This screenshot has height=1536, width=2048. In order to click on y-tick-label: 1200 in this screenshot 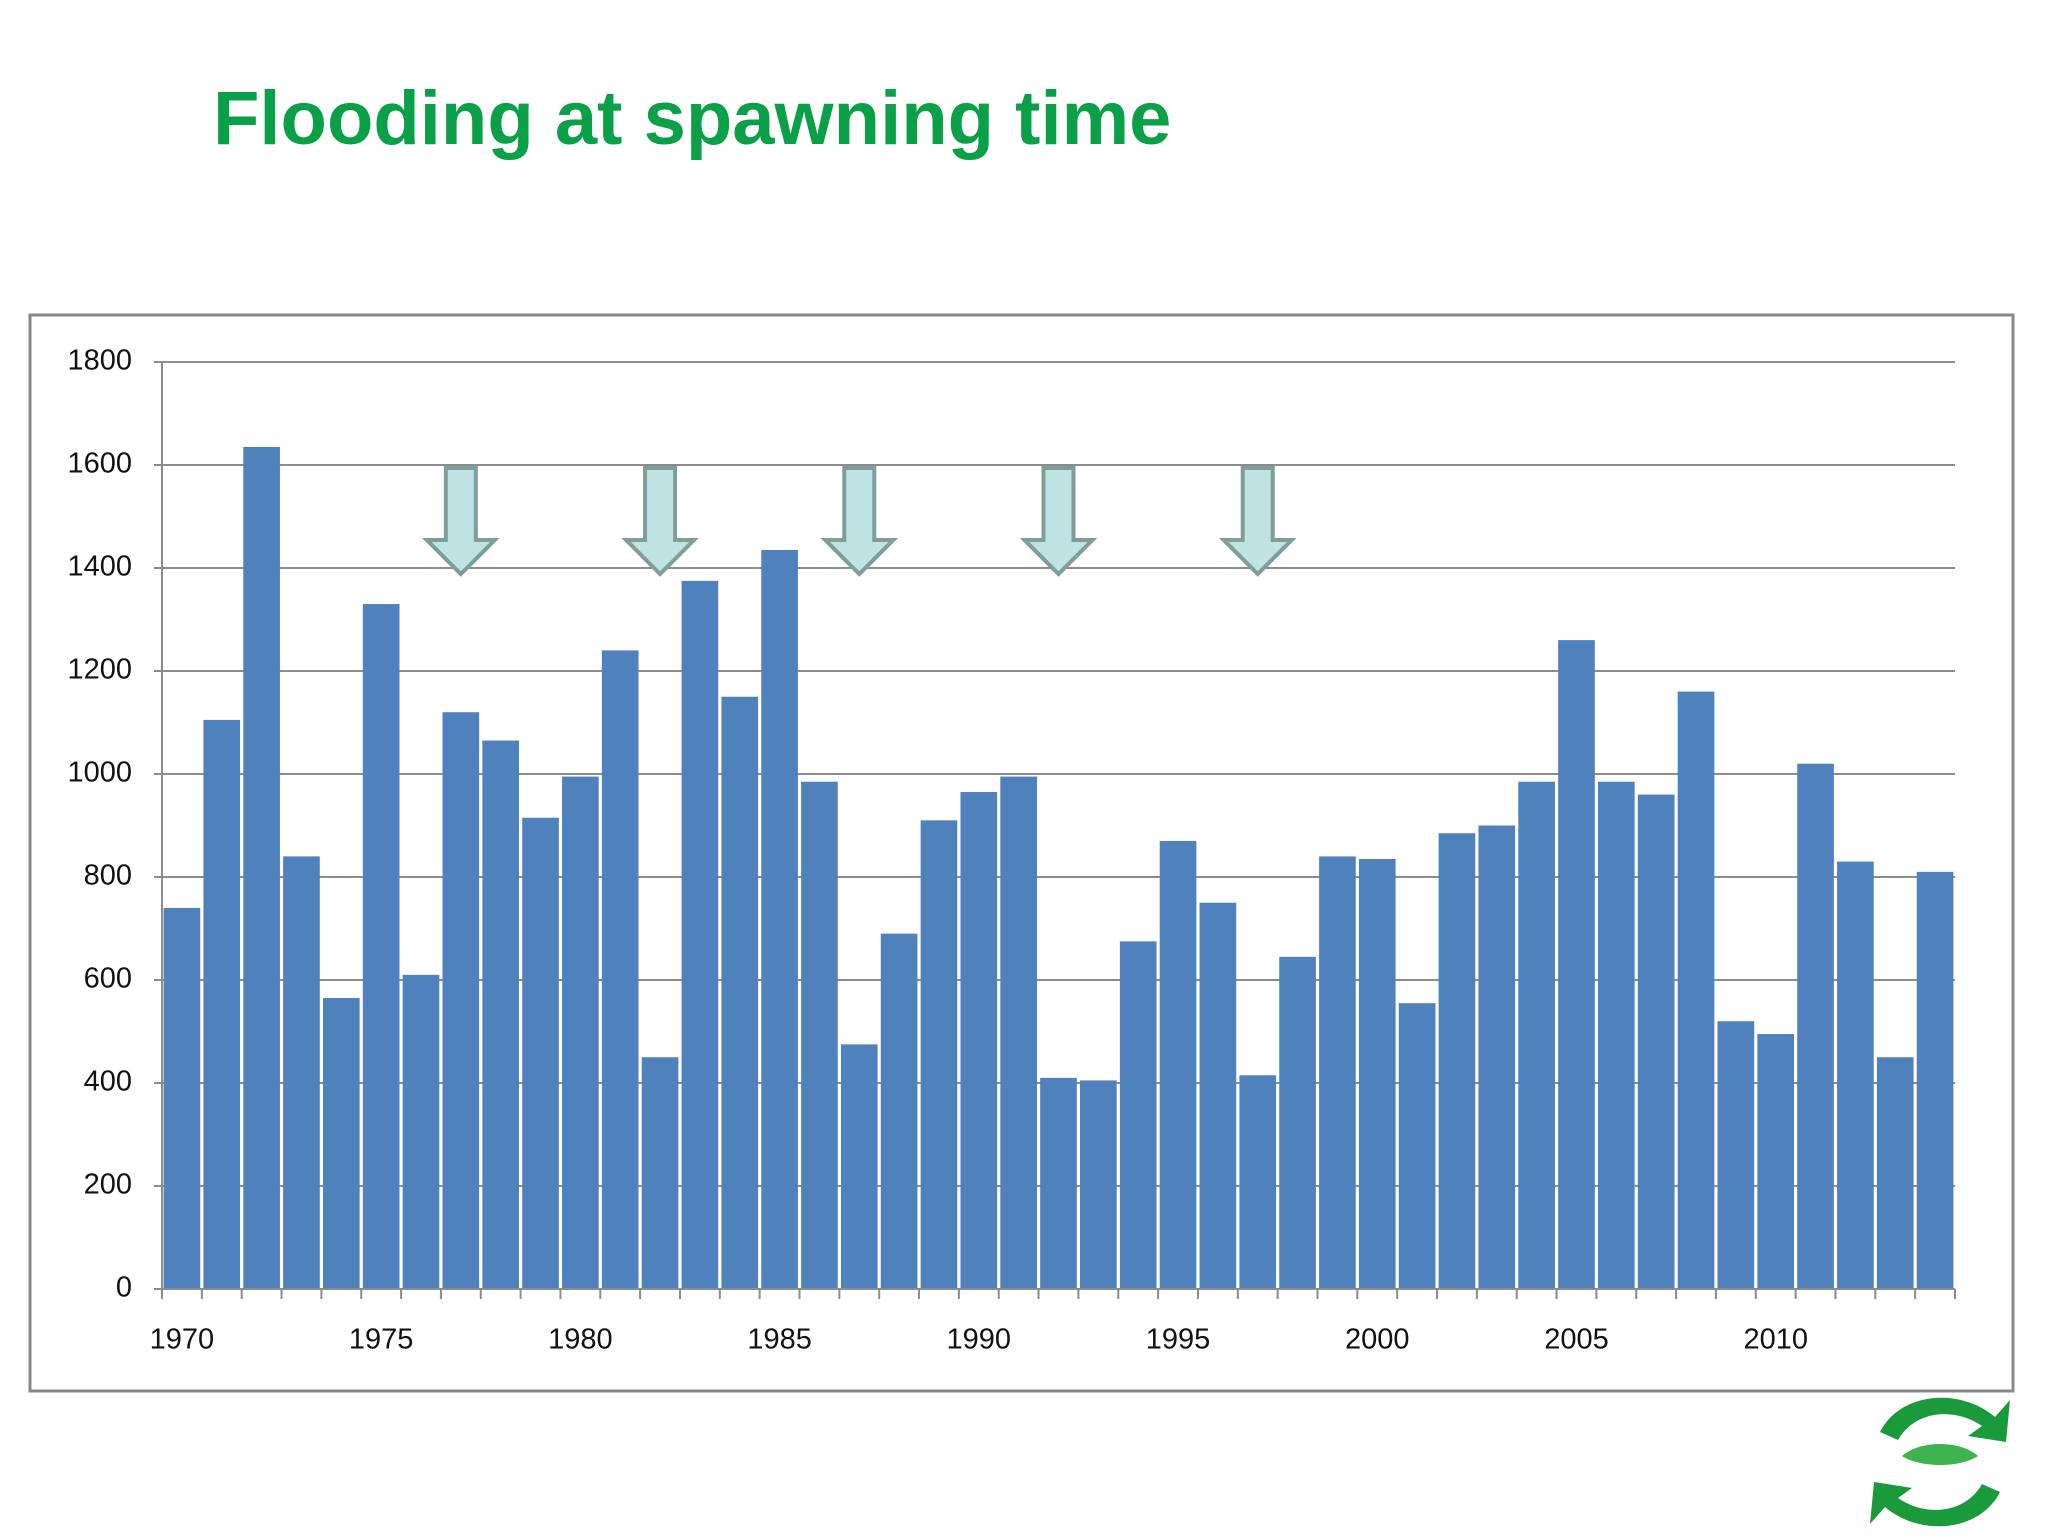, I will do `click(99, 670)`.